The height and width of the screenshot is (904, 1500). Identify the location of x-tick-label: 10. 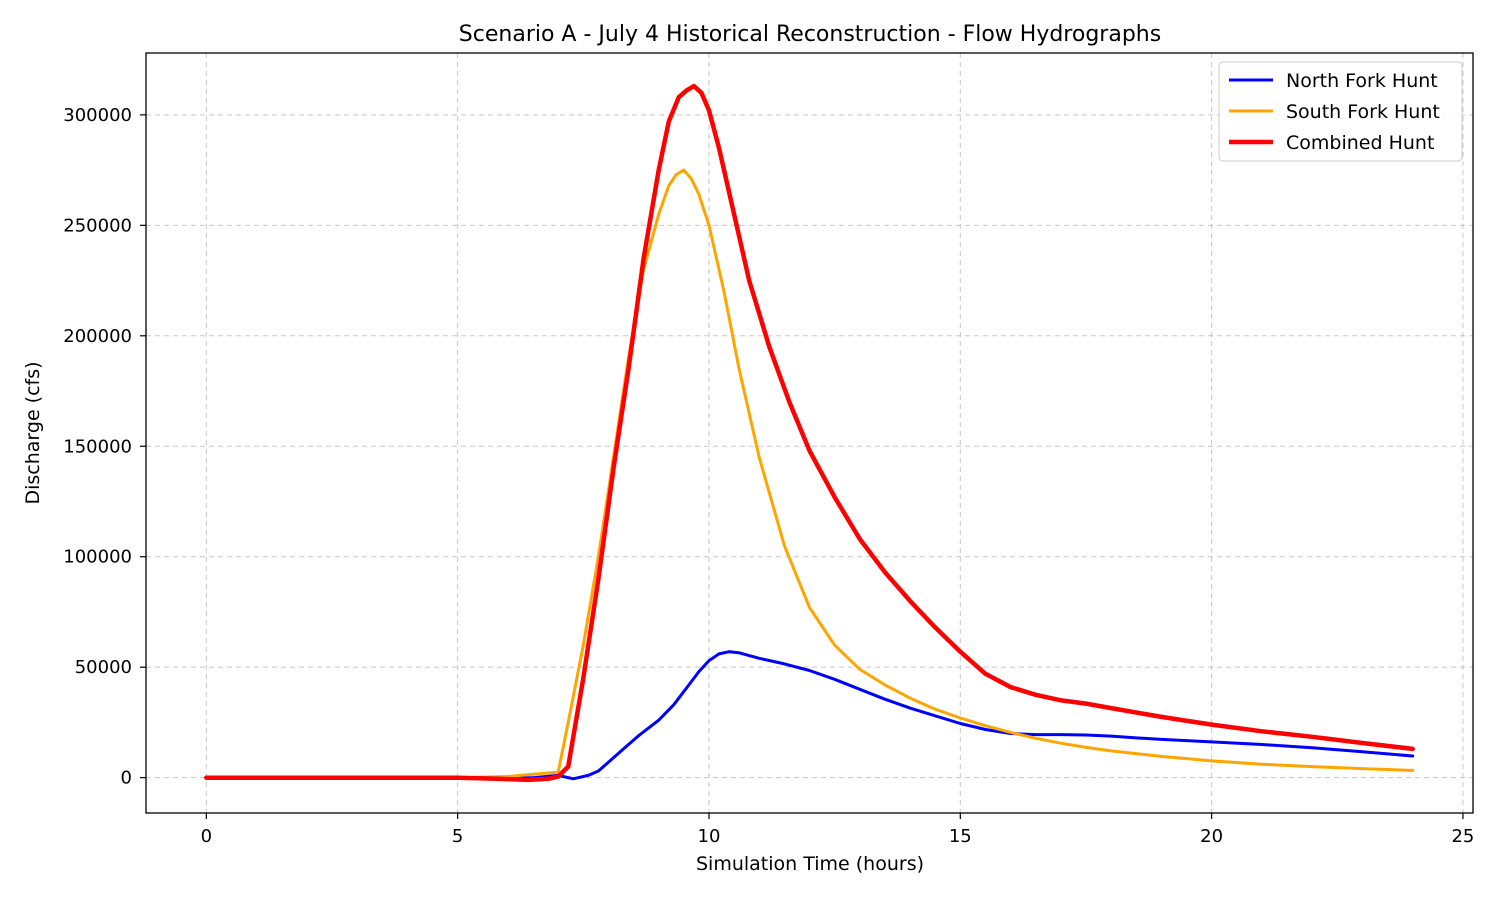
(709, 836).